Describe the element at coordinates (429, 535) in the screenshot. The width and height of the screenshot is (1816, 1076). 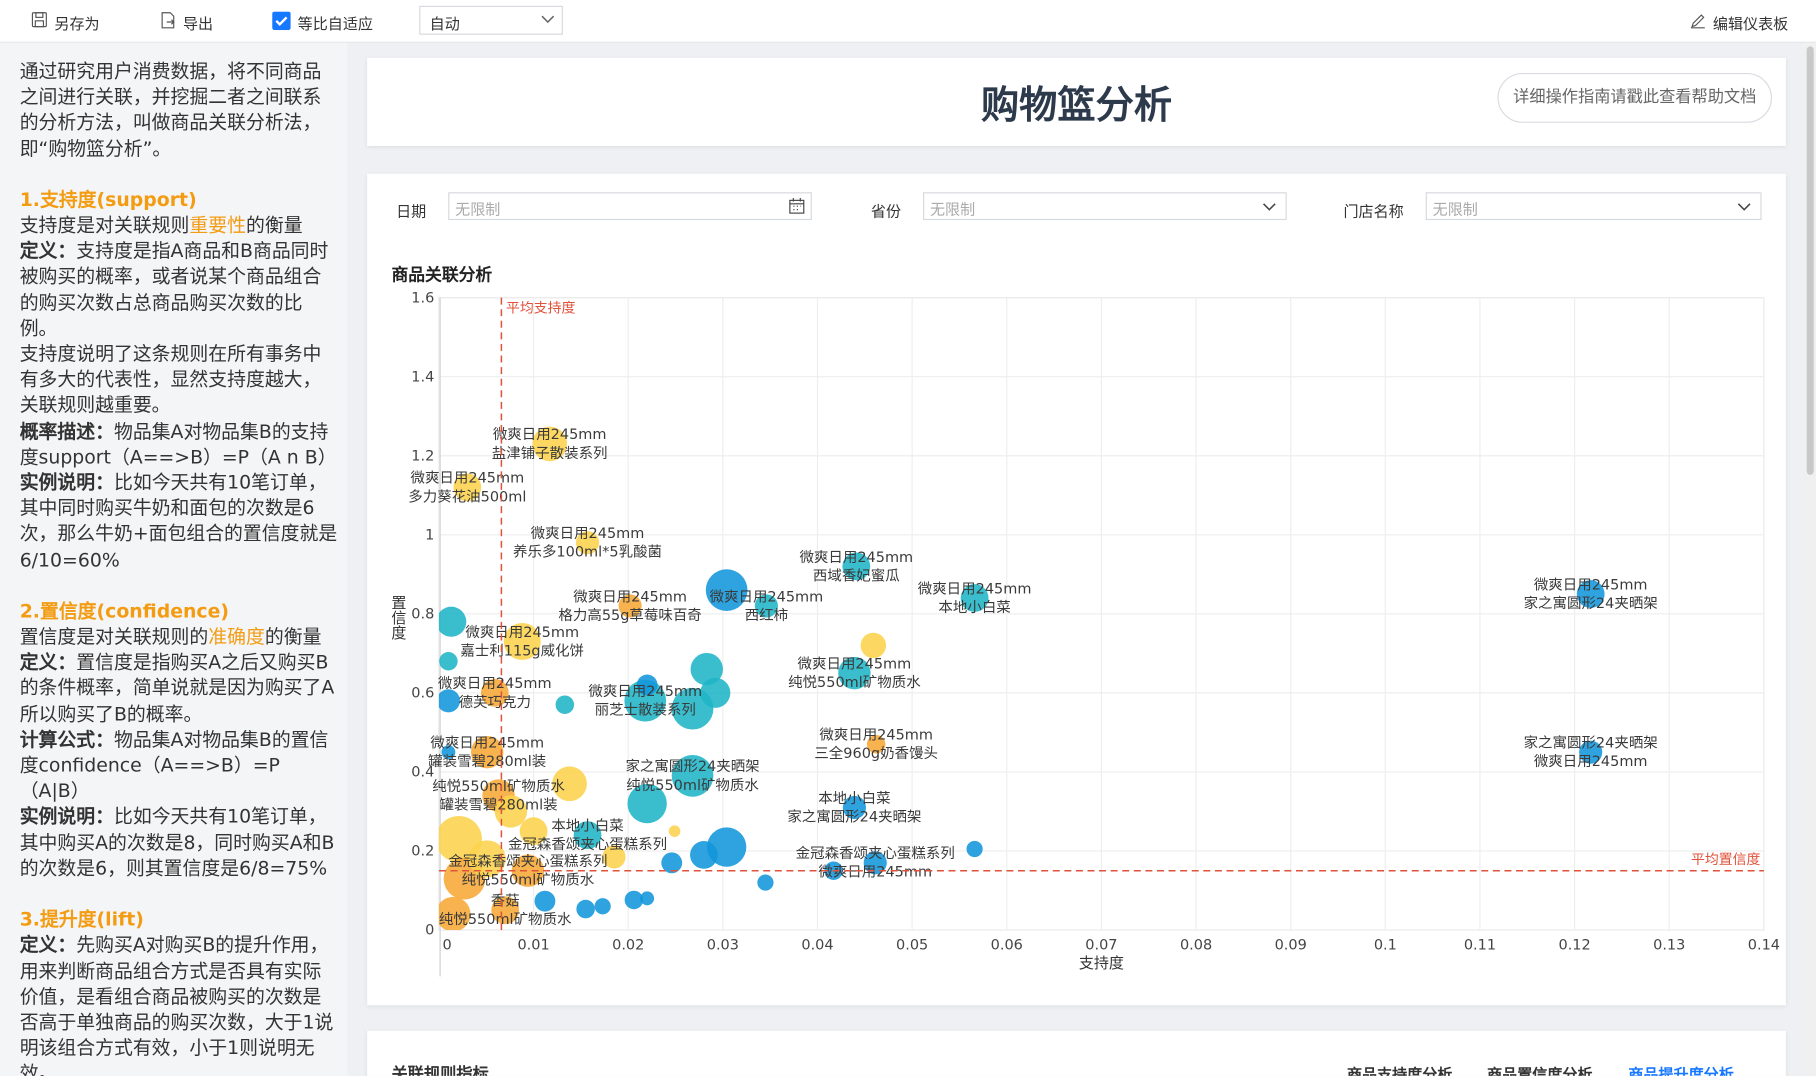
I see `y-tick-label: 1` at that location.